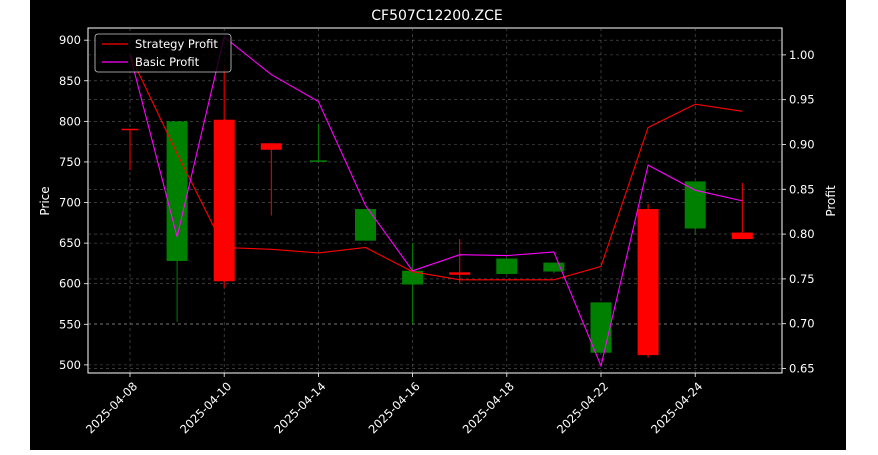  Describe the element at coordinates (802, 324) in the screenshot. I see `right-tick-label: 0.70` at that location.